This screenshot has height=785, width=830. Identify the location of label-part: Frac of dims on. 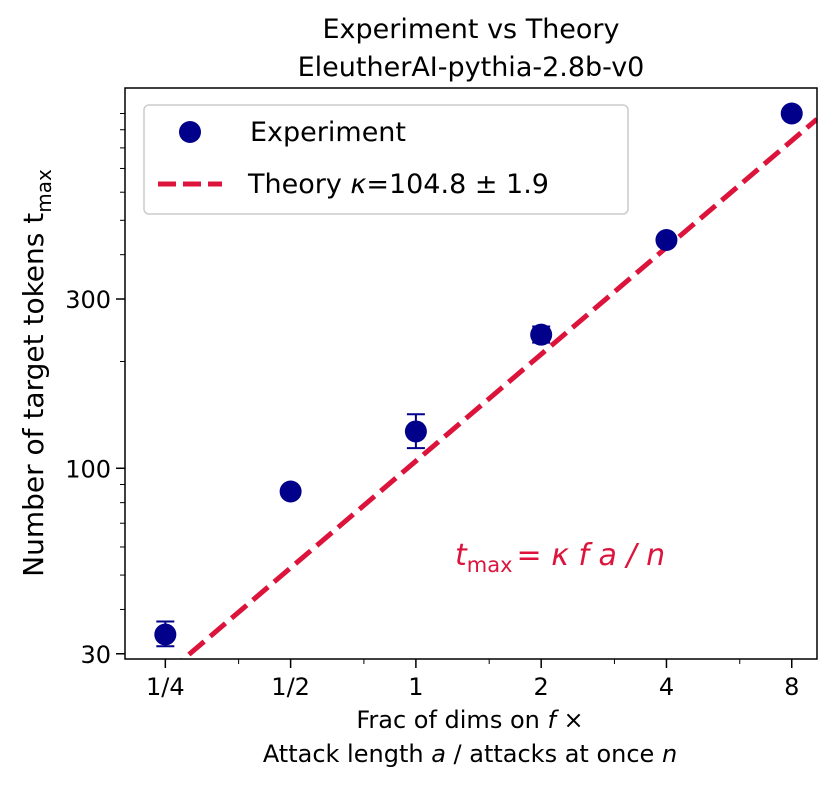
(451, 720).